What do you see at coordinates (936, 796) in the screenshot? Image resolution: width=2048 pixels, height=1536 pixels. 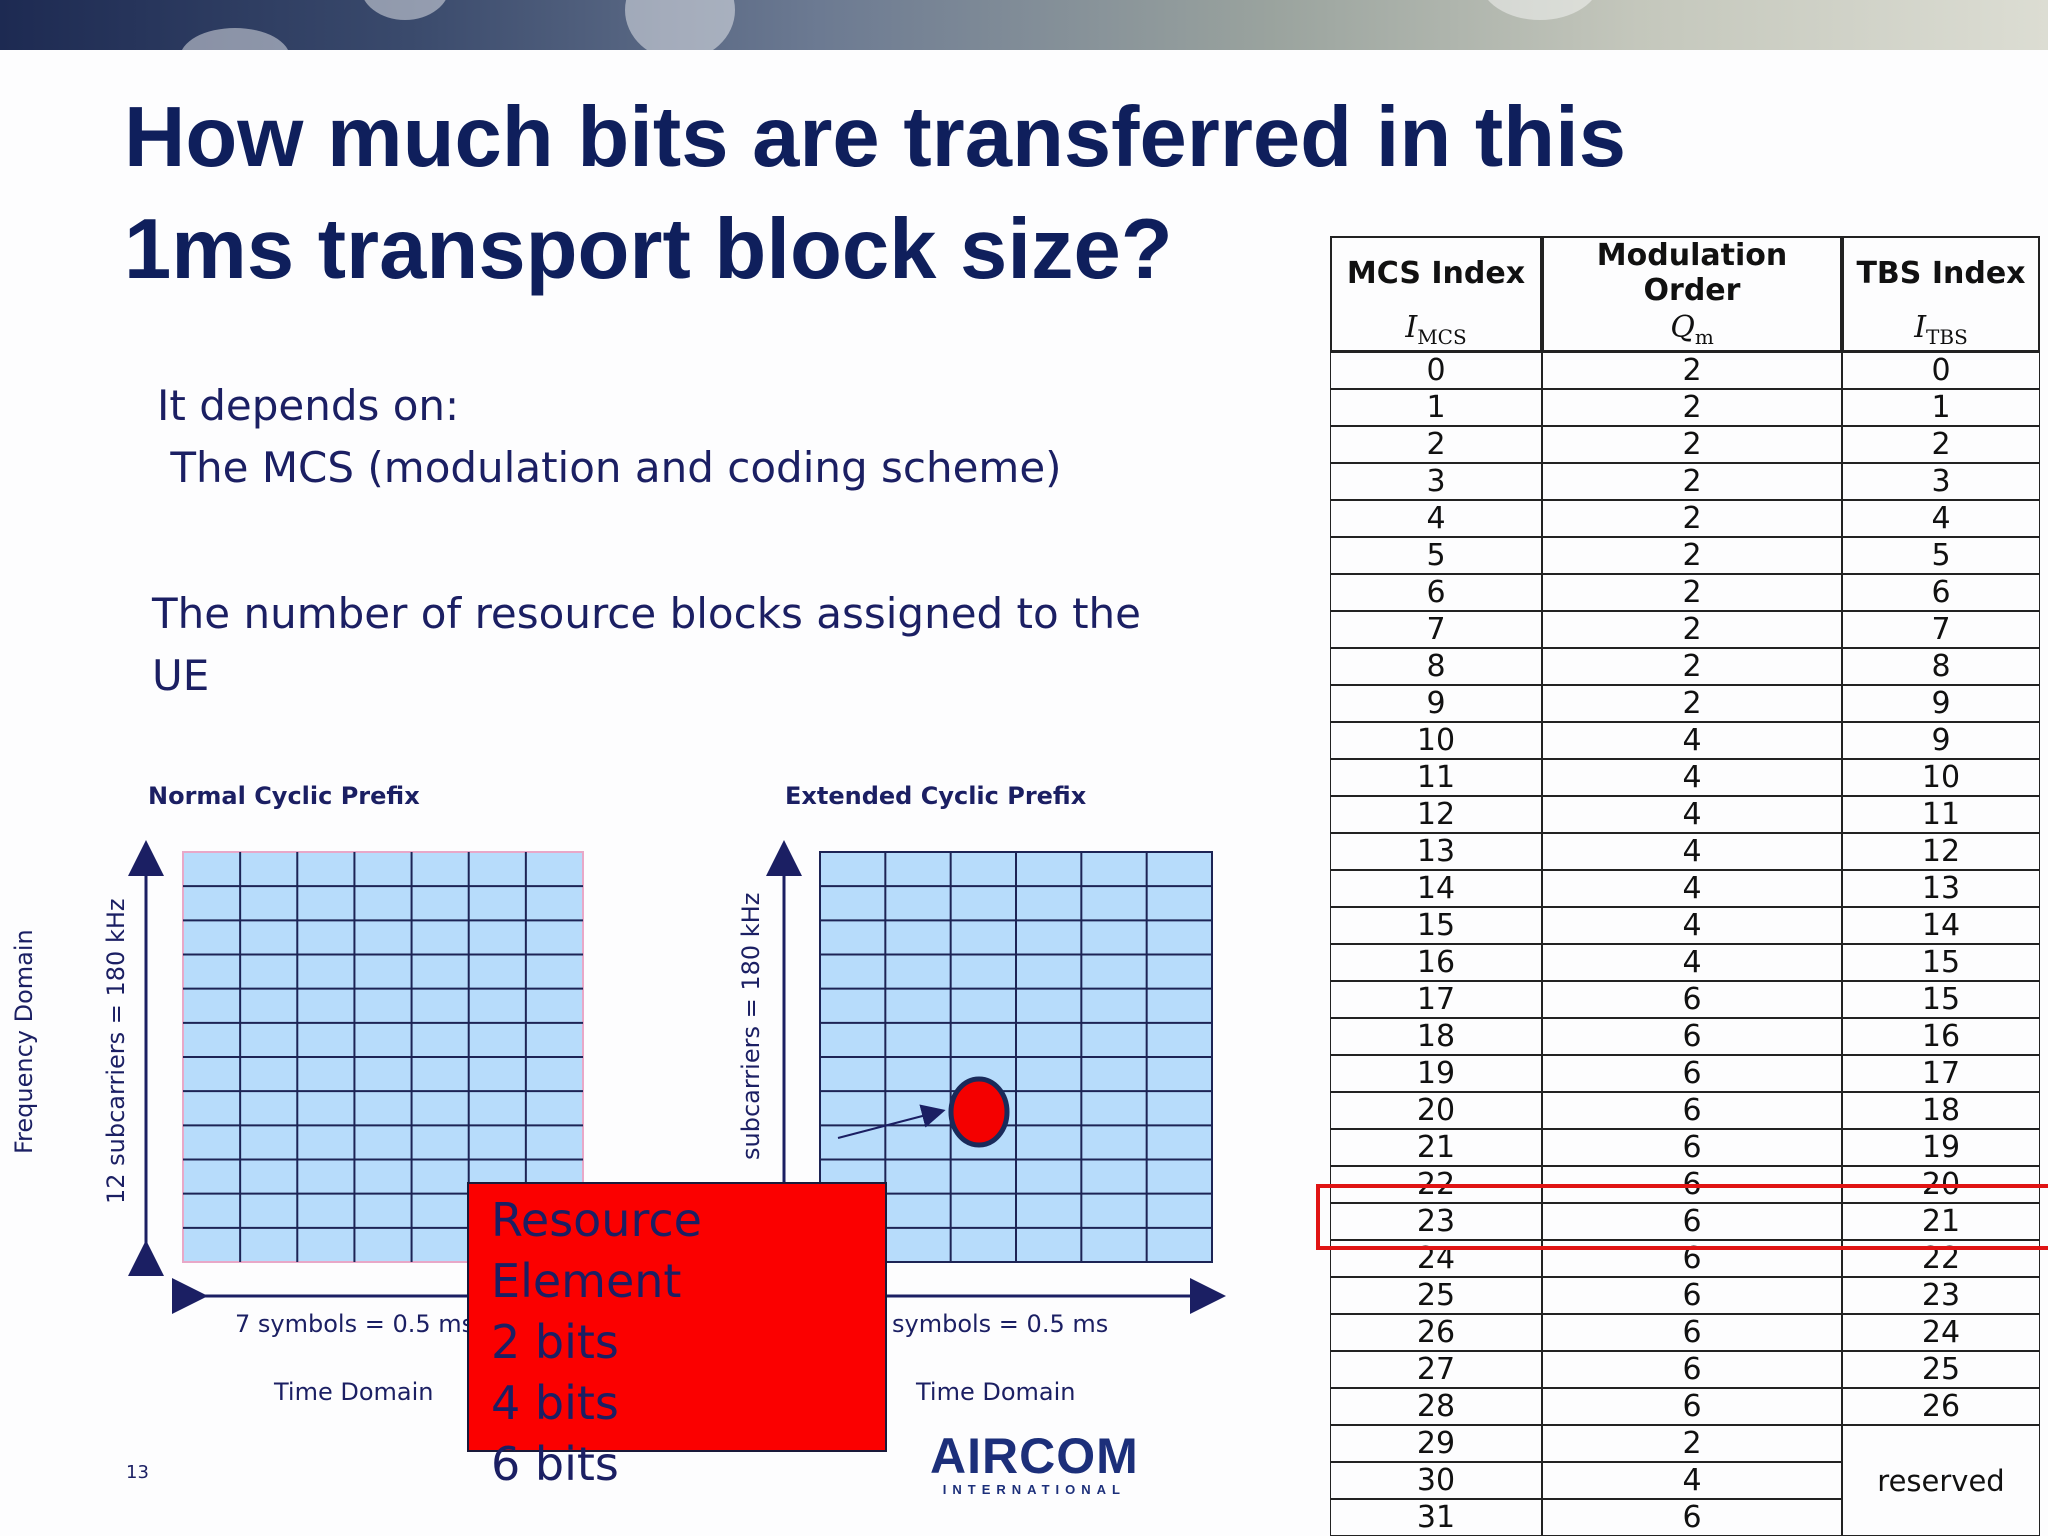 I see `extended-cp-title: Extended Cyclic Prefix` at bounding box center [936, 796].